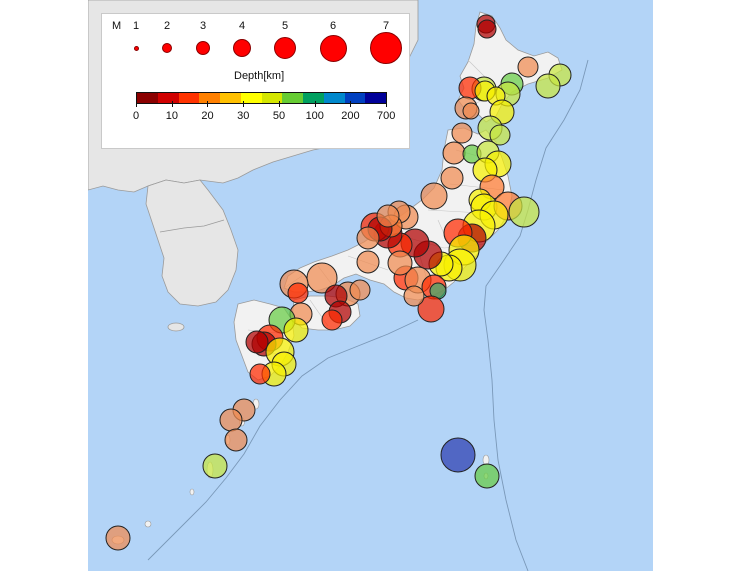 The image size is (741, 571). I want to click on magnitude-label-6: 6, so click(333, 26).